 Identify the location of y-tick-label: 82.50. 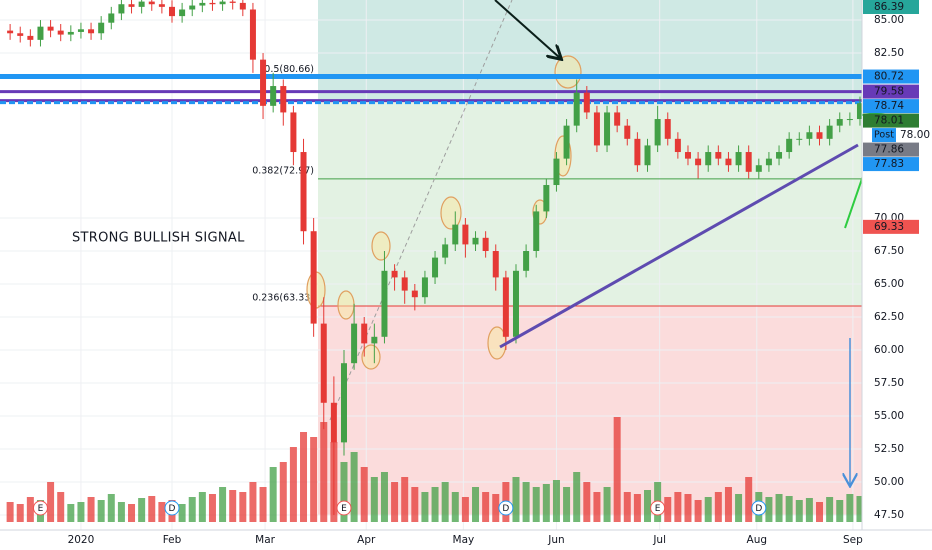
(889, 53).